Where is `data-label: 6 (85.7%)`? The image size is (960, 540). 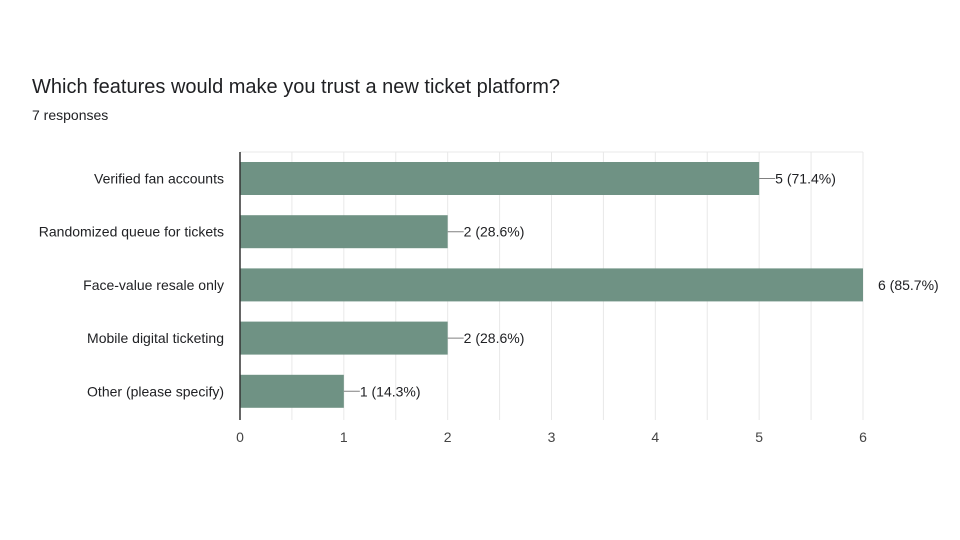 data-label: 6 (85.7%) is located at coordinates (908, 285).